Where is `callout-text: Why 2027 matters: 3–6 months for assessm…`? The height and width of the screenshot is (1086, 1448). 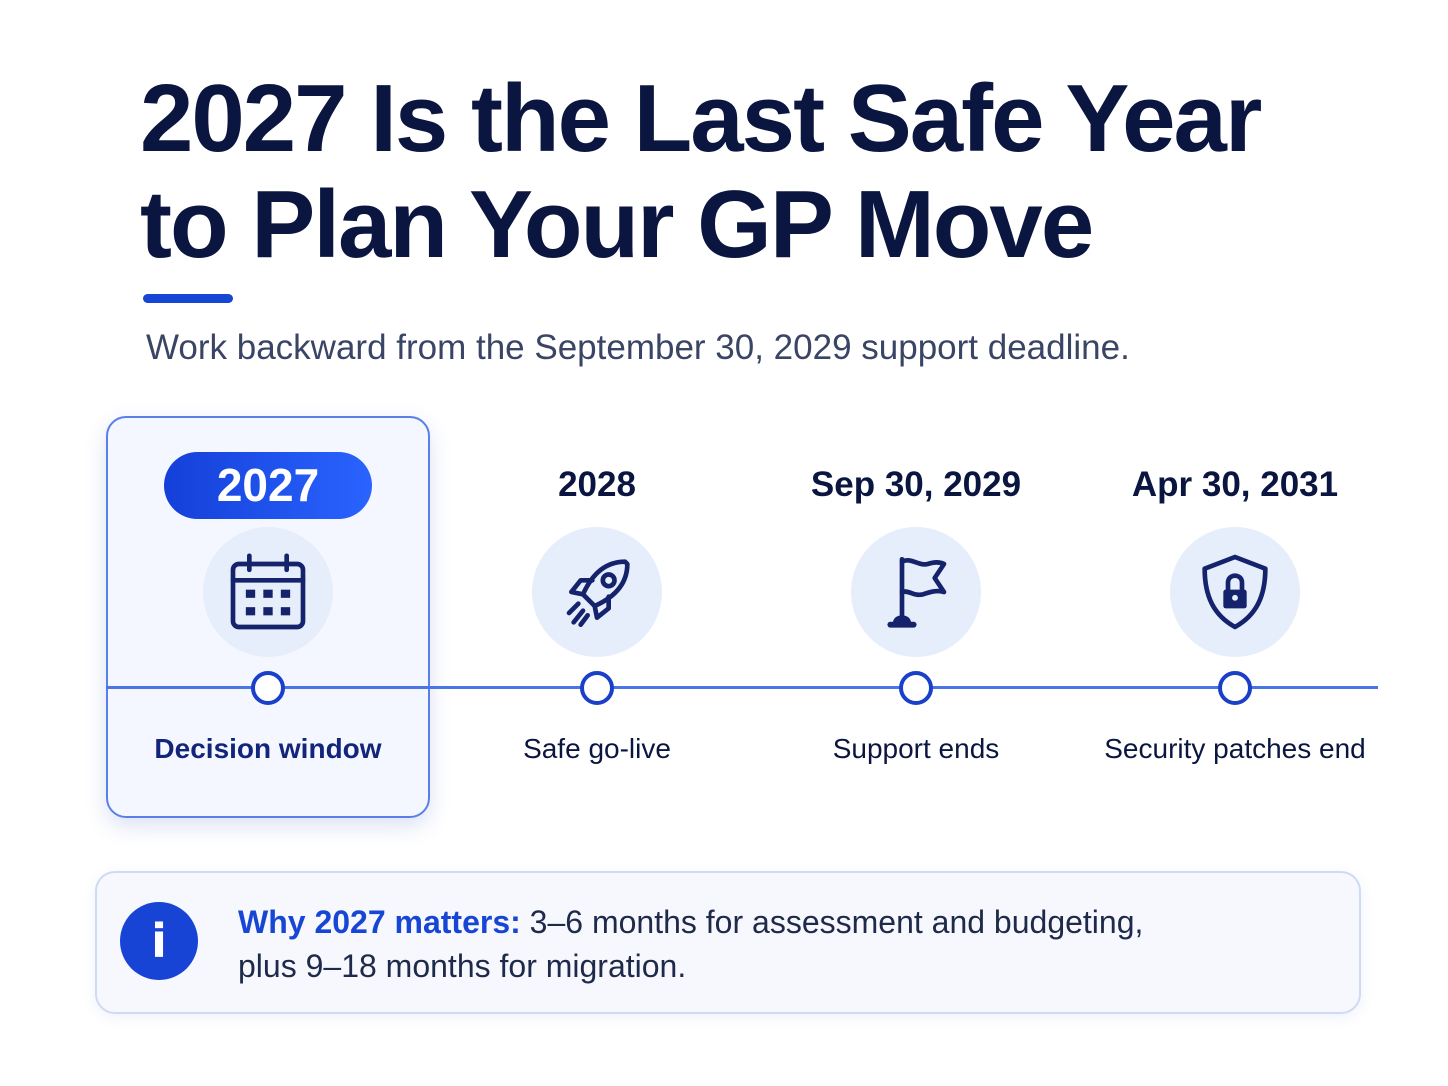 callout-text: Why 2027 matters: 3–6 months for assessm… is located at coordinates (788, 944).